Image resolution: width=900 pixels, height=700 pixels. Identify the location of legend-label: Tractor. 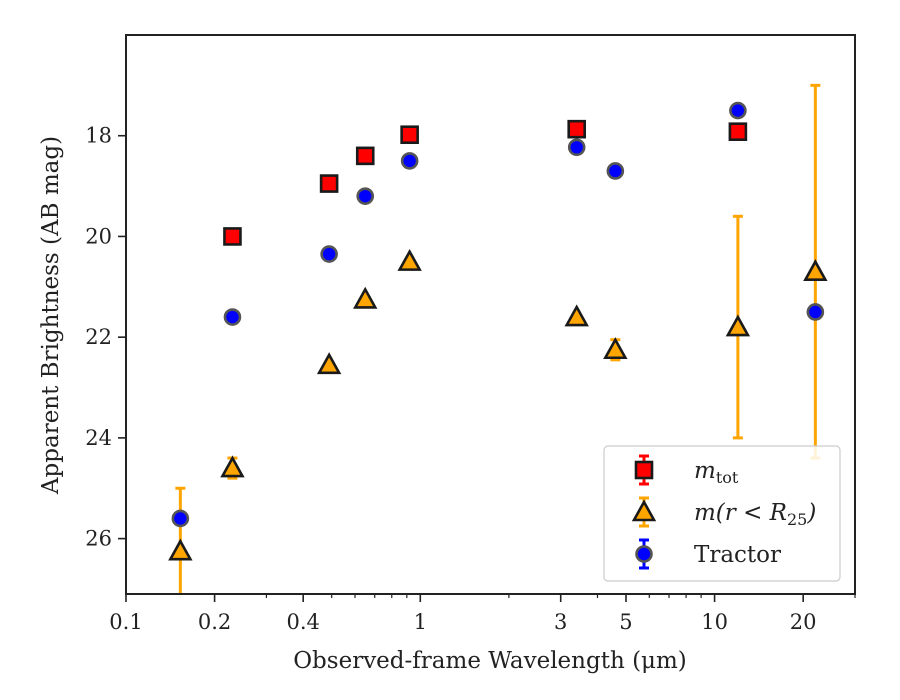
(737, 555).